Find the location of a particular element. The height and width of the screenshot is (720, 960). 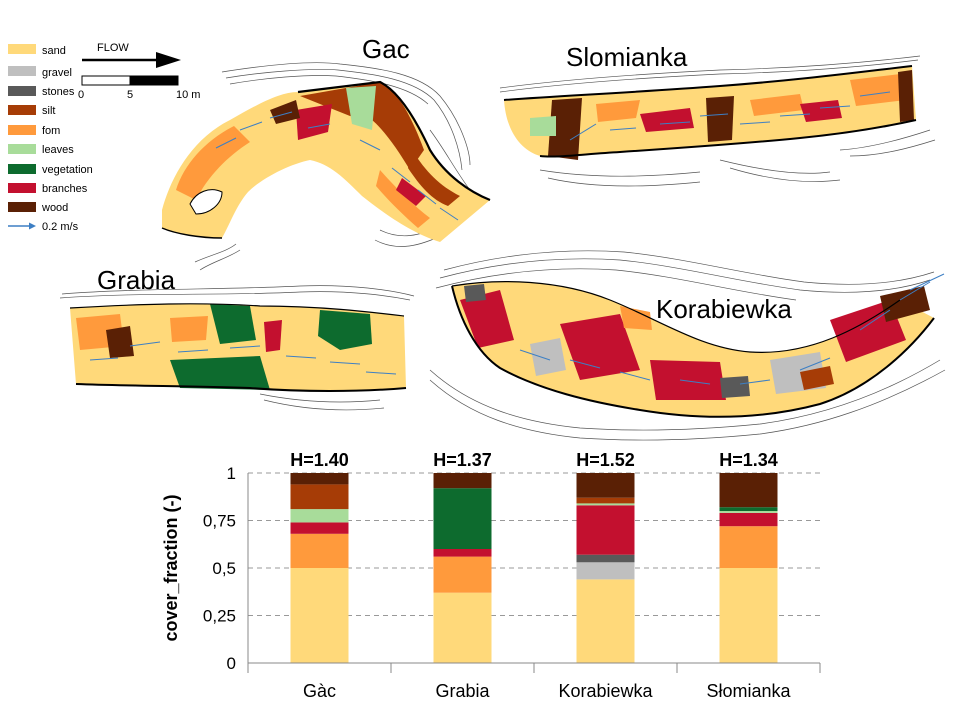

legend-label-sand: sand is located at coordinates (54, 51).